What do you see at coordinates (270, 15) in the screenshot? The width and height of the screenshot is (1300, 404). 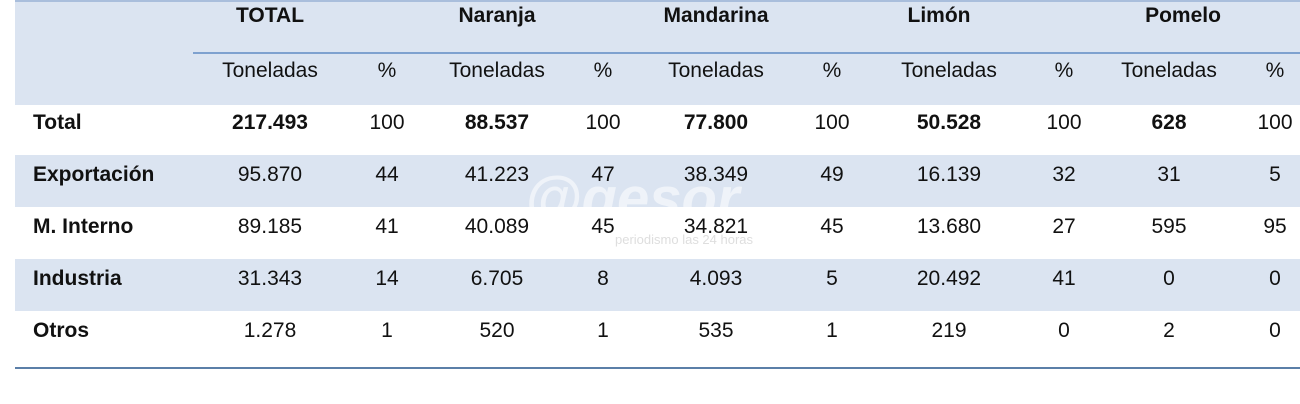 I see `group-header: TOTAL` at bounding box center [270, 15].